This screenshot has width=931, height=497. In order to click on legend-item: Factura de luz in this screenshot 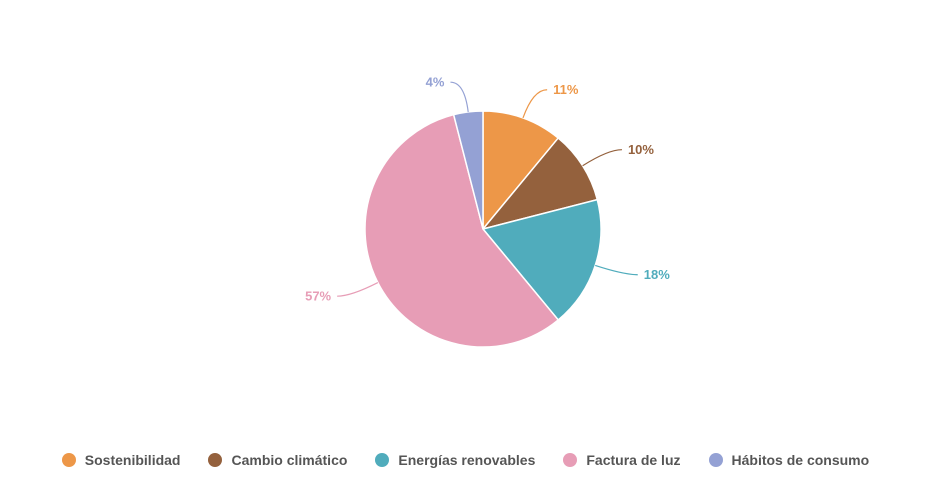, I will do `click(622, 460)`.